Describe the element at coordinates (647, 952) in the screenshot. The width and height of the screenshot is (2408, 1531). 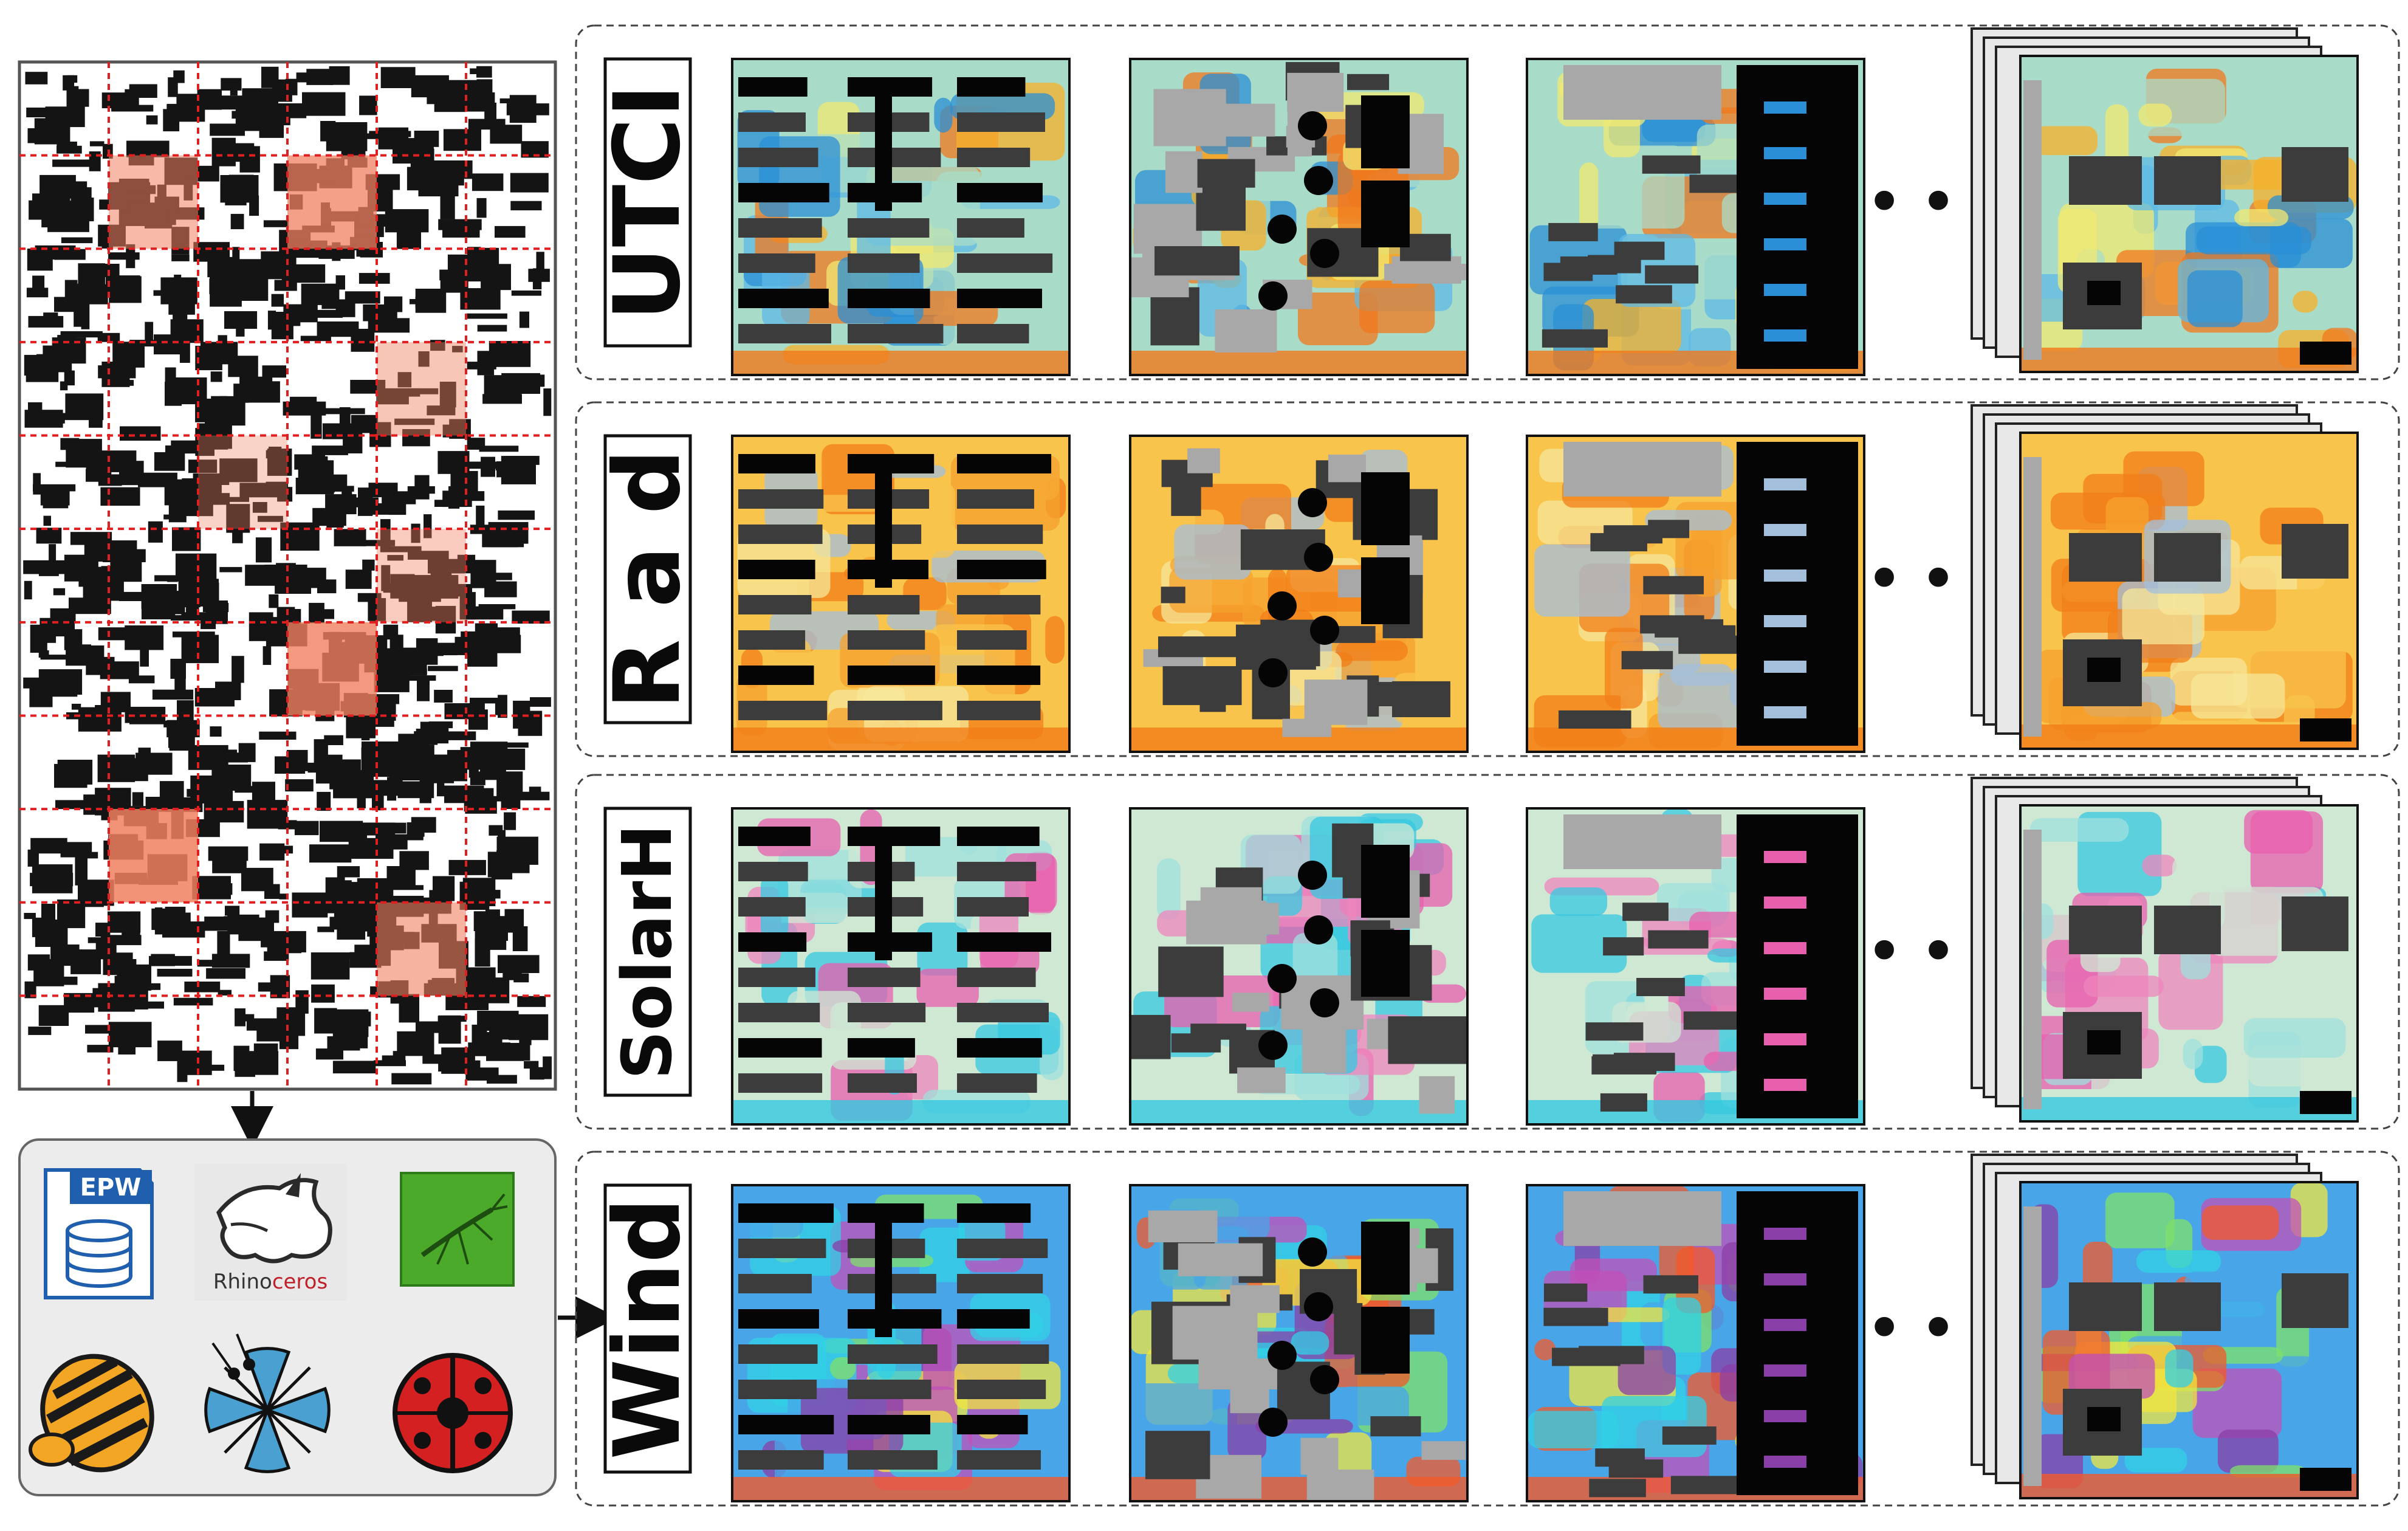
I see `row-label-box` at that location.